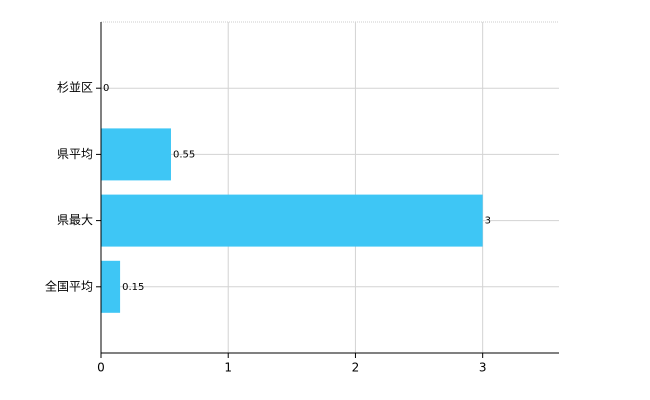 Image resolution: width=650 pixels, height=400 pixels. What do you see at coordinates (228, 368) in the screenshot?
I see `x-tick-label: 1` at bounding box center [228, 368].